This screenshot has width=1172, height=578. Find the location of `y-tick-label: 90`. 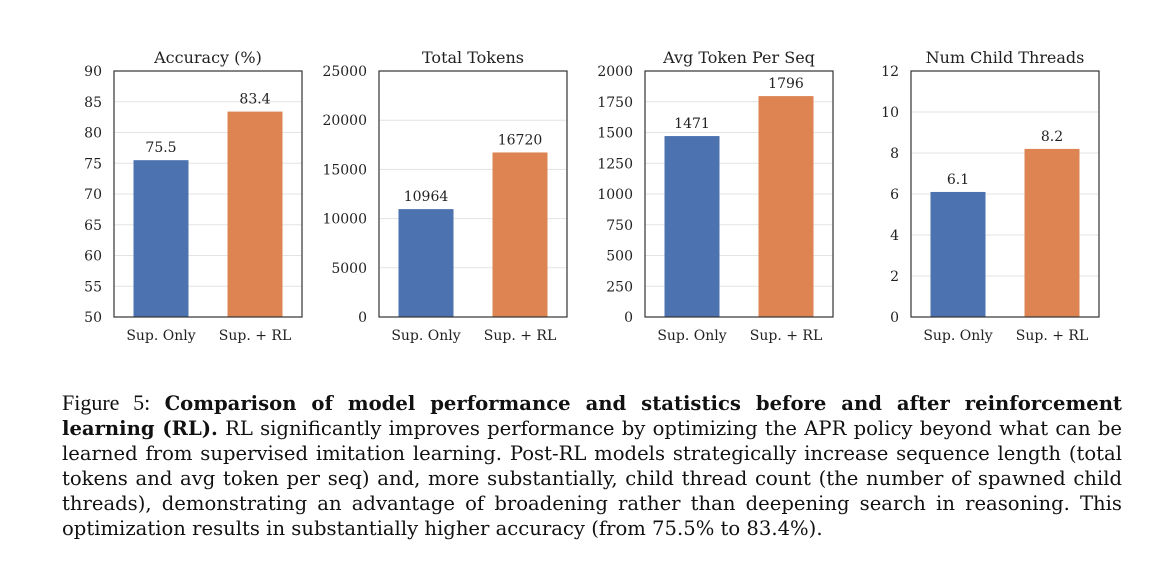

y-tick-label: 90 is located at coordinates (93, 72).